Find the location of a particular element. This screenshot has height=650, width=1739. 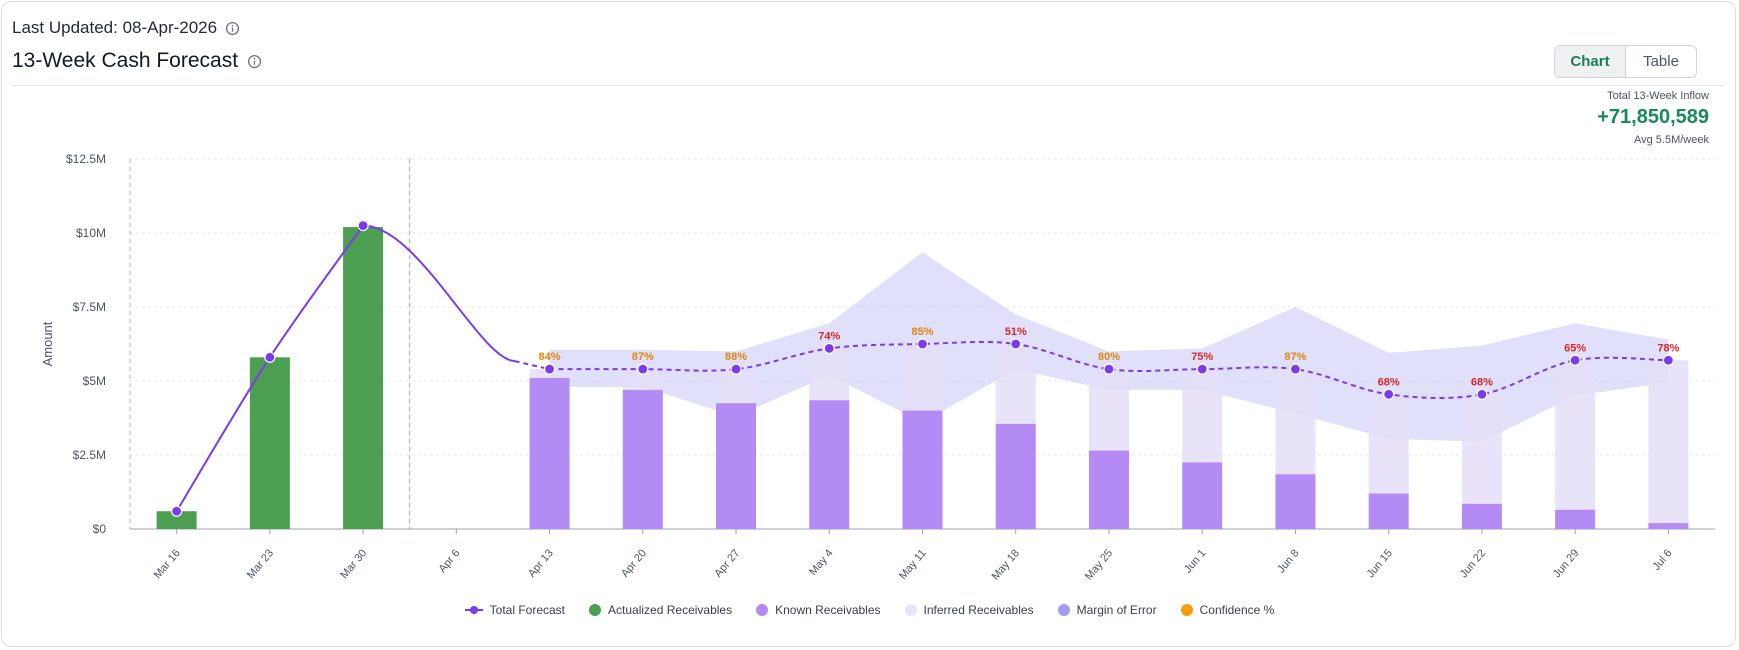

legend-label: Margin of Error is located at coordinates (1116, 610).